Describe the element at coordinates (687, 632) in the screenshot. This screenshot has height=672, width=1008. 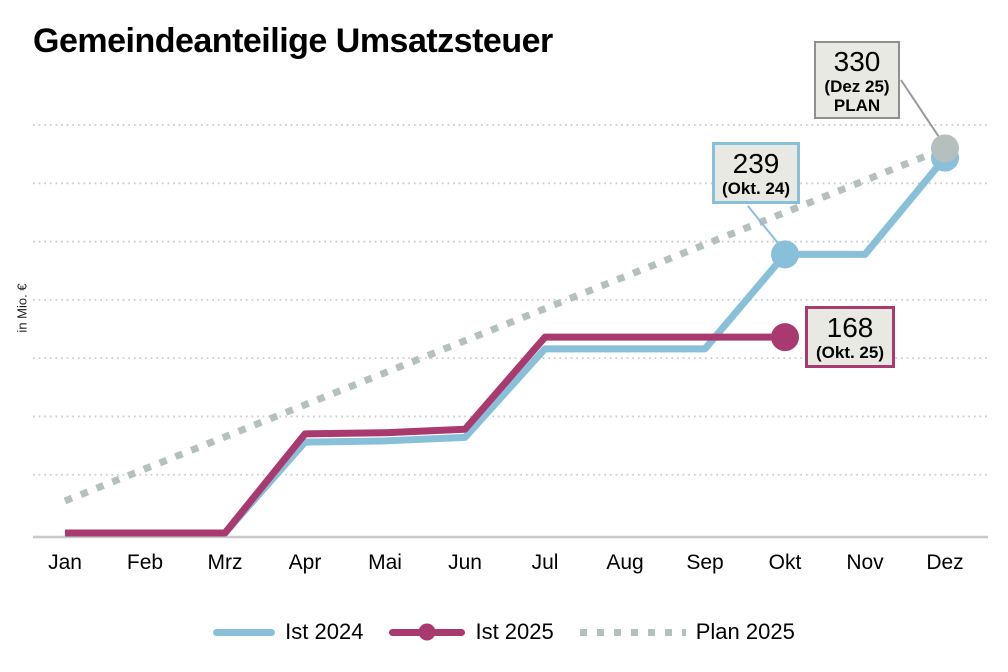
I see `legend-item-plan-2025: Plan 2025` at that location.